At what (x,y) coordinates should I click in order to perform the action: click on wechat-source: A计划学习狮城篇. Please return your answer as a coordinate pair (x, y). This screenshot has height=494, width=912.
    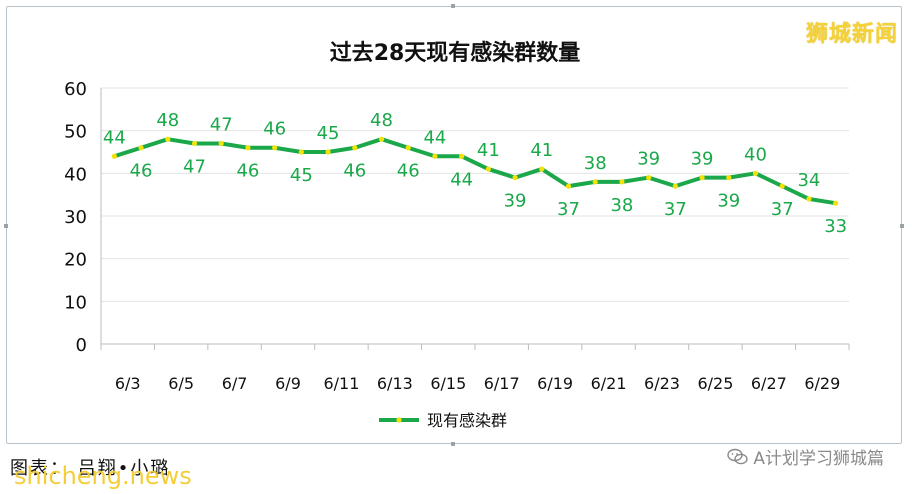
    Looking at the image, I should click on (805, 456).